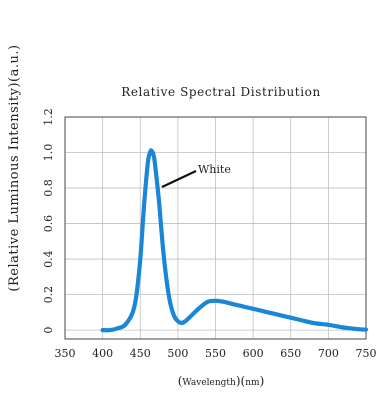 The image size is (379, 395). I want to click on x-tick-label: 750, so click(366, 353).